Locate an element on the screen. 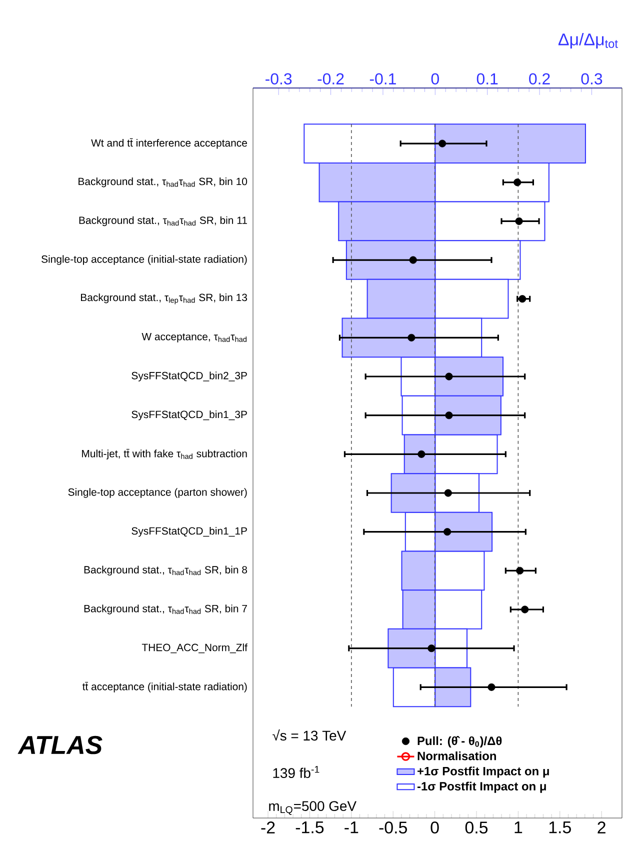  x-tick-label: -1 is located at coordinates (351, 828).